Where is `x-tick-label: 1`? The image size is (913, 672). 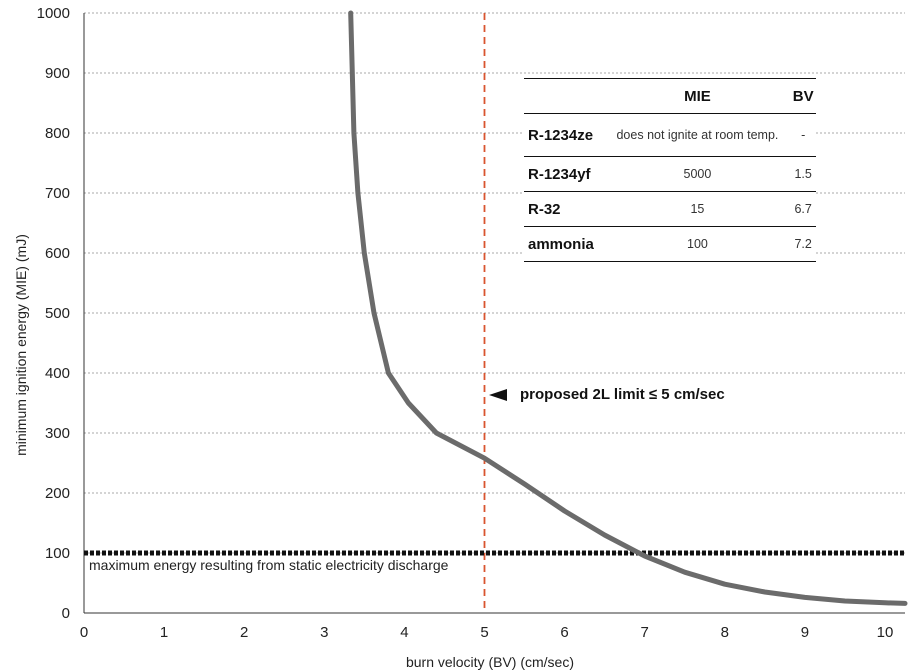 x-tick-label: 1 is located at coordinates (164, 632).